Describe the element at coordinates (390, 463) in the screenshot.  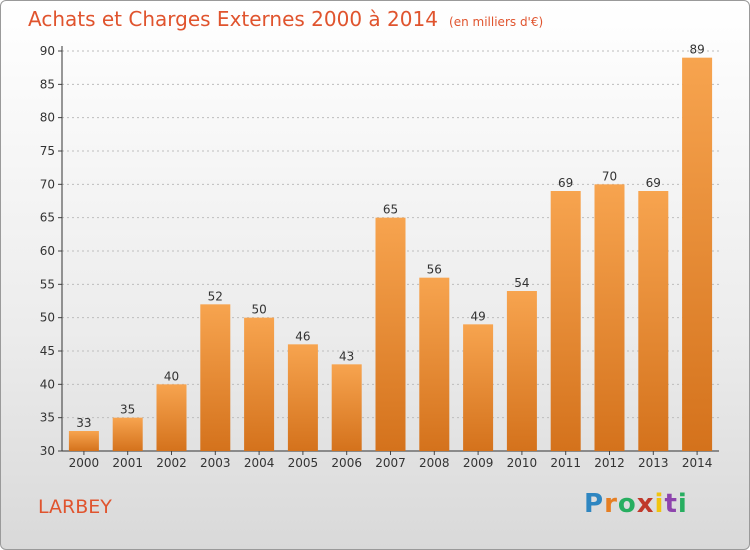
I see `x-tick-label: 2007` at that location.